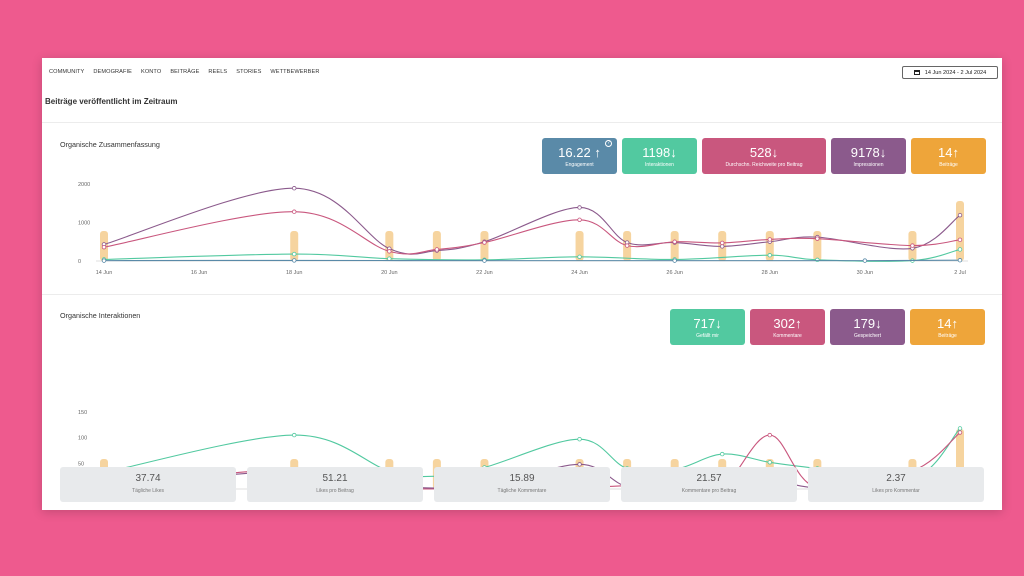  I want to click on kpi-gespeichert: 179↓ Gespeichert, so click(867, 327).